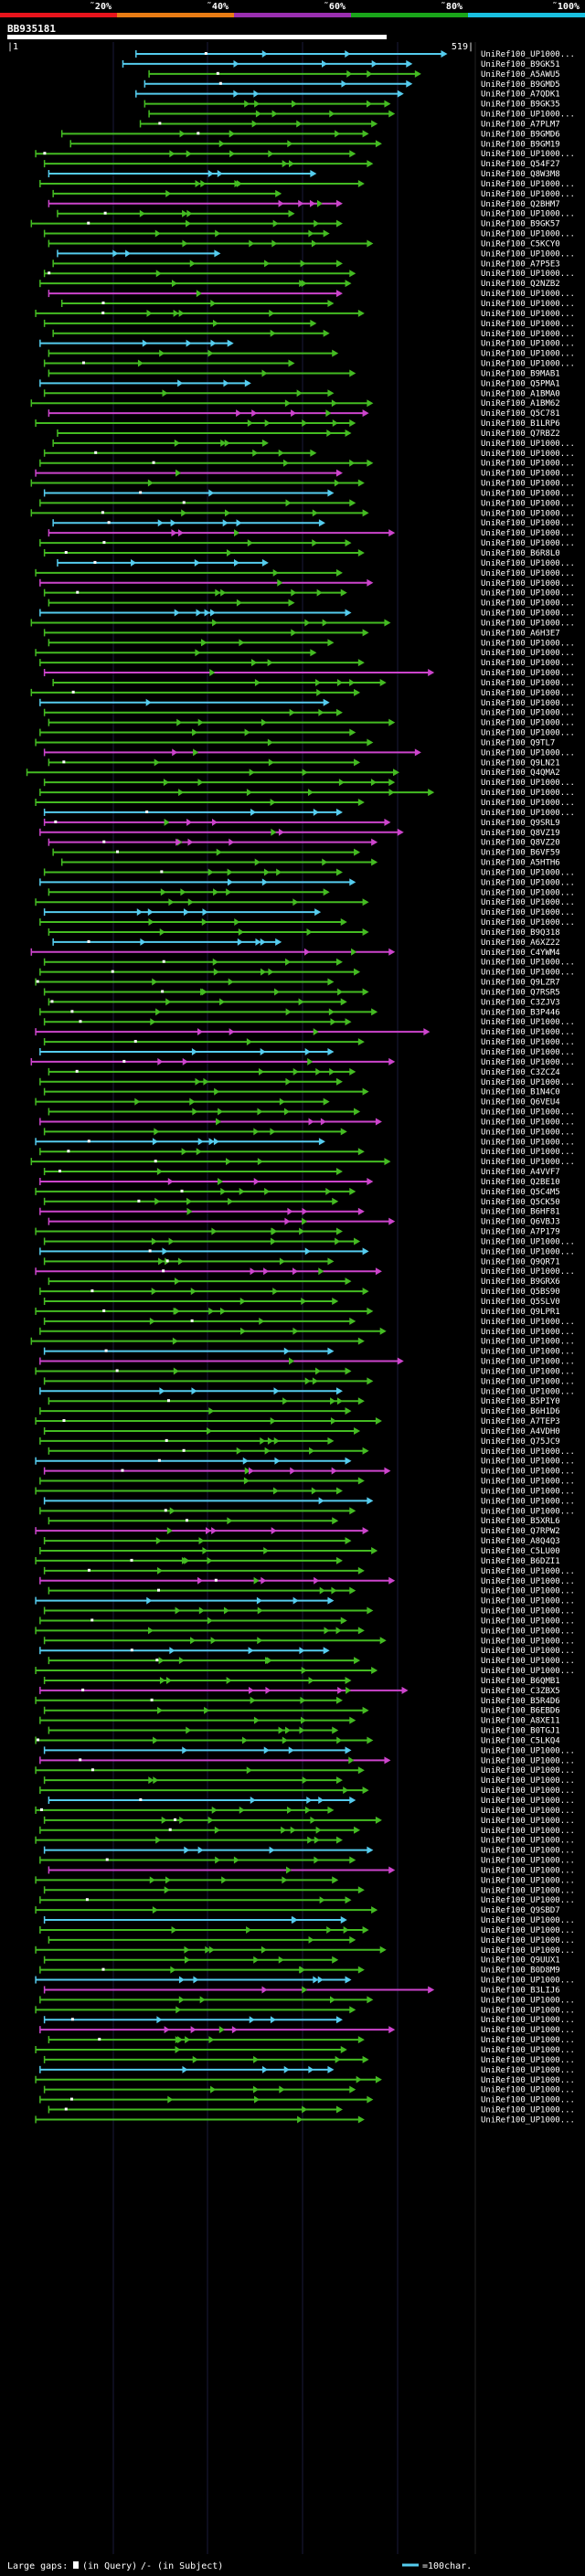  What do you see at coordinates (520, 1232) in the screenshot?
I see `hit-label: UniRef100_A7P179` at bounding box center [520, 1232].